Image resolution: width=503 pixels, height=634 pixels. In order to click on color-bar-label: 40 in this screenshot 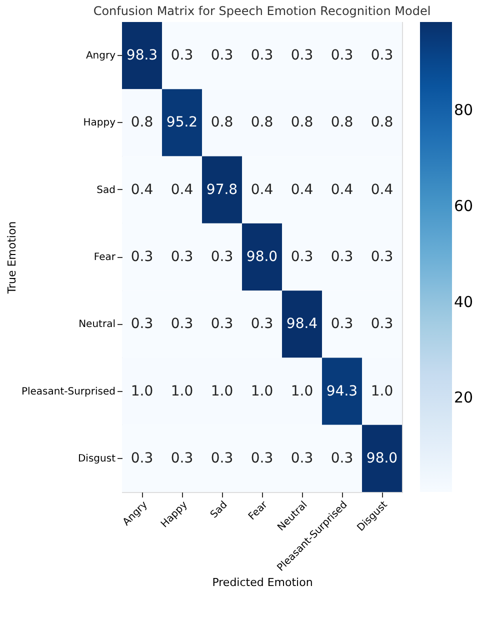, I will do `click(464, 301)`.